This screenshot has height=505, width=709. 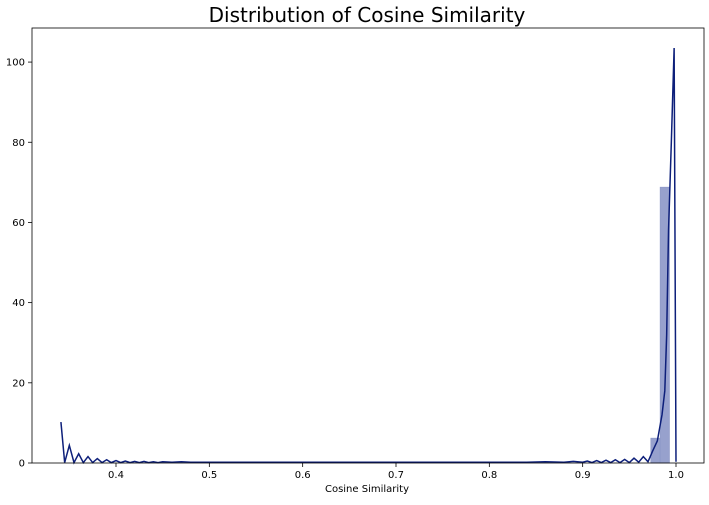 What do you see at coordinates (116, 475) in the screenshot?
I see `x-tick-label: 0.4` at bounding box center [116, 475].